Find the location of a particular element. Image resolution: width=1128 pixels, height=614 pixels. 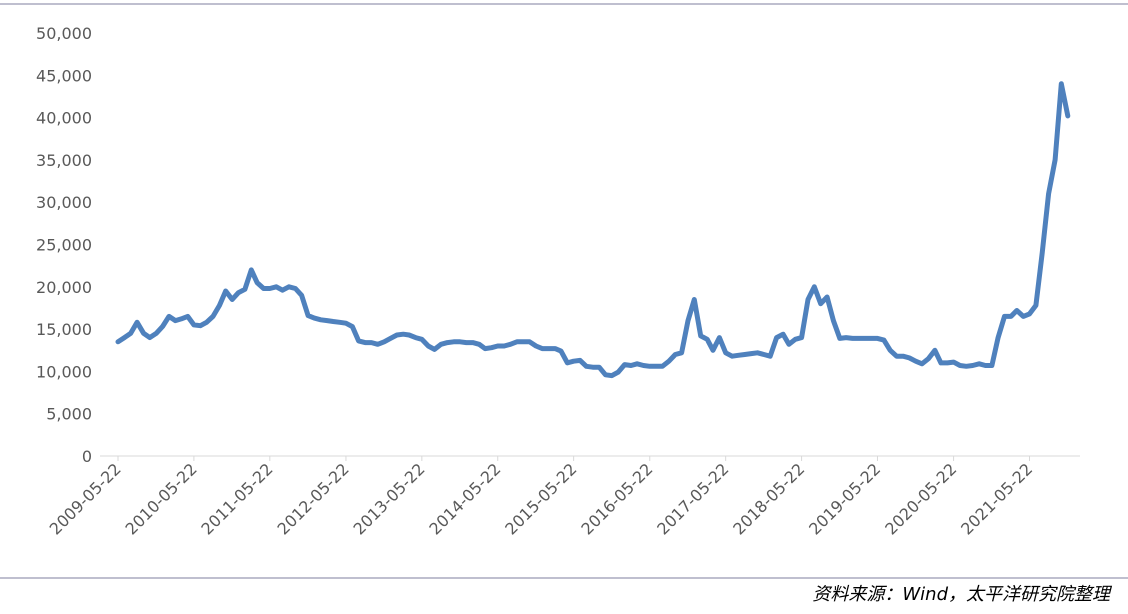

y-tick-label: 25,000 is located at coordinates (64, 245).